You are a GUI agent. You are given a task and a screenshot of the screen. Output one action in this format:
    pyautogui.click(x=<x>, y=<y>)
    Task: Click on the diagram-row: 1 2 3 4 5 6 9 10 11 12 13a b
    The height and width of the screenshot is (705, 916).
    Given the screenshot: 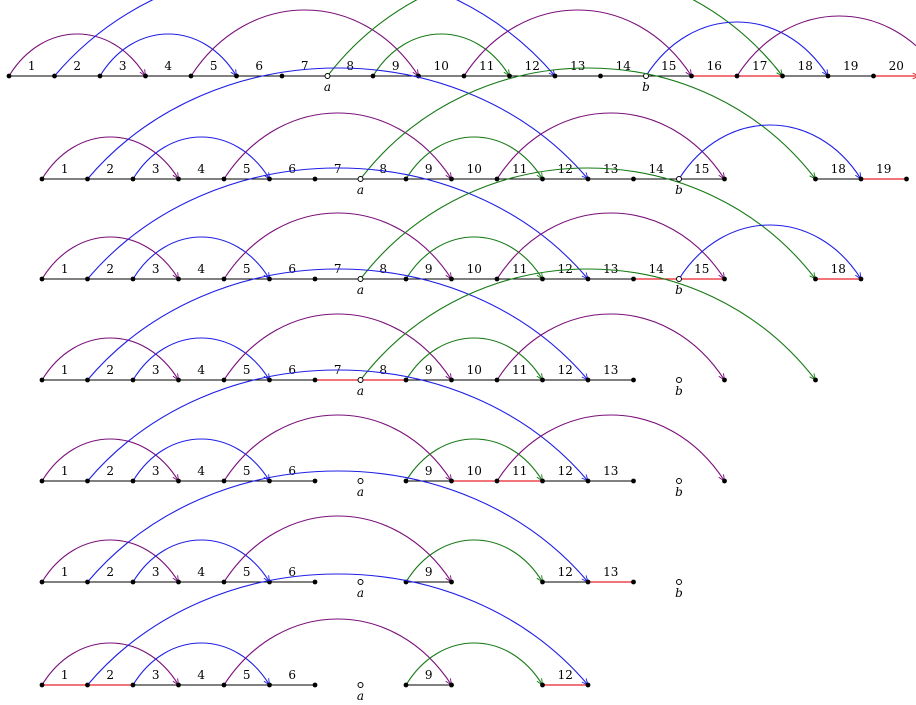 What is the action you would take?
    pyautogui.click(x=383, y=434)
    